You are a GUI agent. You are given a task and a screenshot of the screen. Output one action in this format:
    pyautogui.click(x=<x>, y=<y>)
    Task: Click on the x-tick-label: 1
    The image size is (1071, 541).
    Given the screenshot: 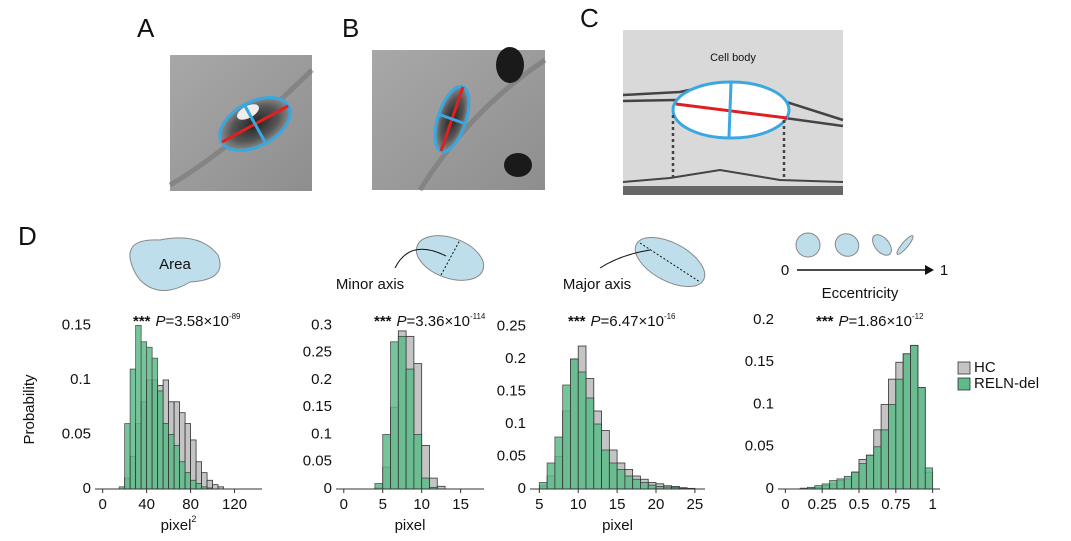 What is the action you would take?
    pyautogui.click(x=932, y=504)
    